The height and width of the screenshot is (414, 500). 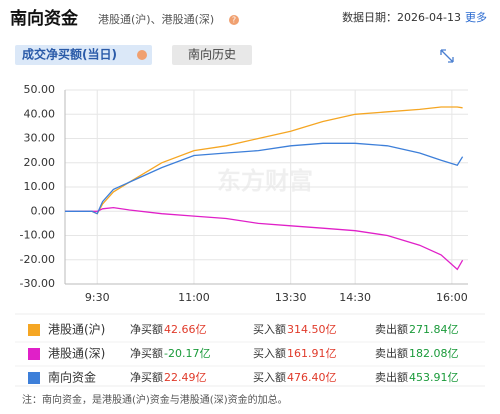 What do you see at coordinates (97, 297) in the screenshot?
I see `x-tick-label: 9:30` at bounding box center [97, 297].